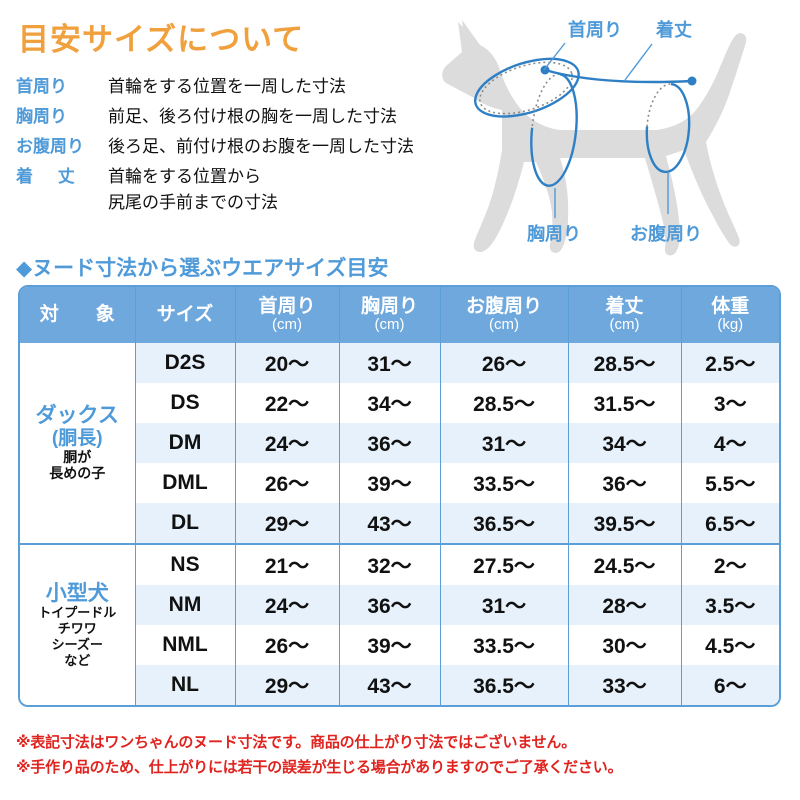 This screenshot has height=800, width=800. What do you see at coordinates (185, 685) in the screenshot?
I see `cell-size: NL` at bounding box center [185, 685].